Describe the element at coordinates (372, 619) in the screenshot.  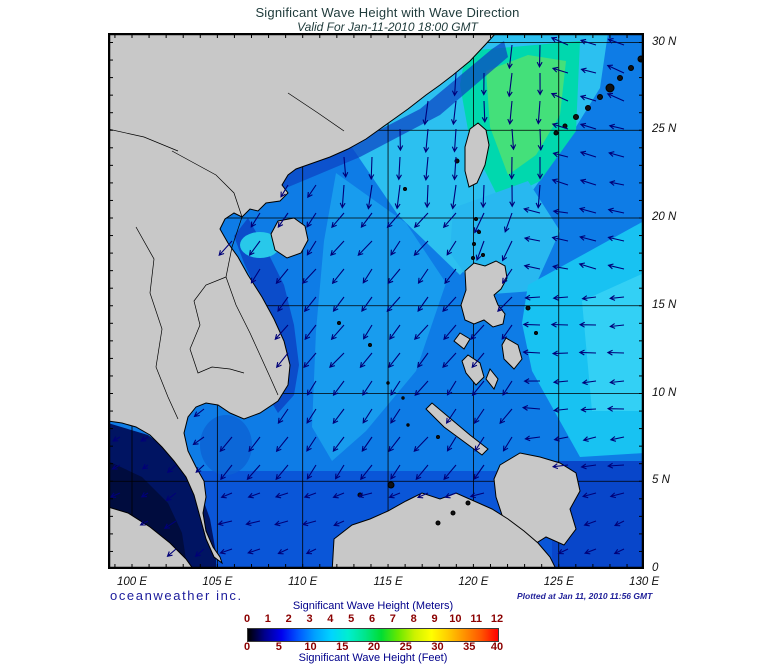
I see `meters-tick-6: 6` at that location.